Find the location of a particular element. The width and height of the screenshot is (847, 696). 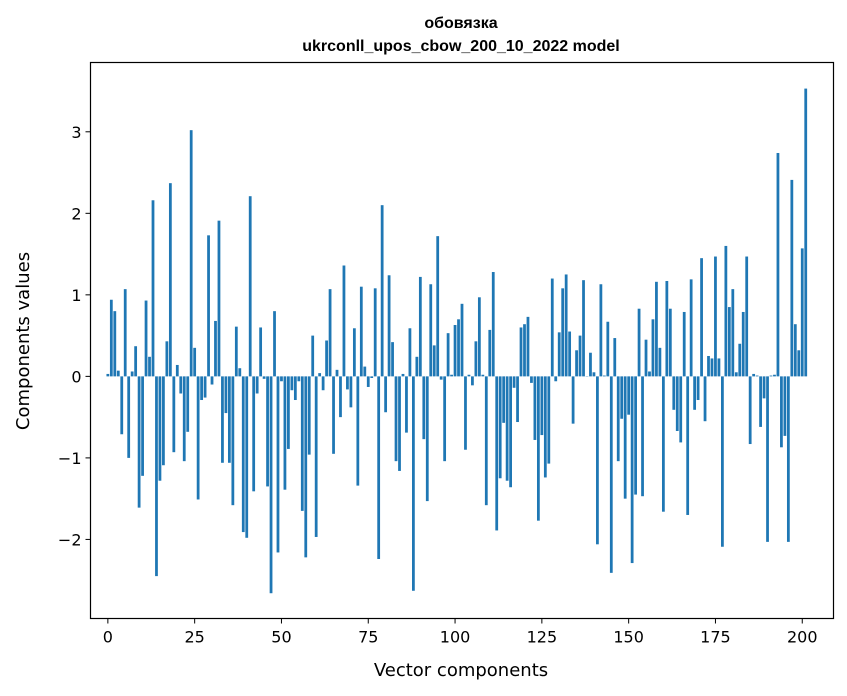

x-axis-label: Vector components is located at coordinates (461, 670).